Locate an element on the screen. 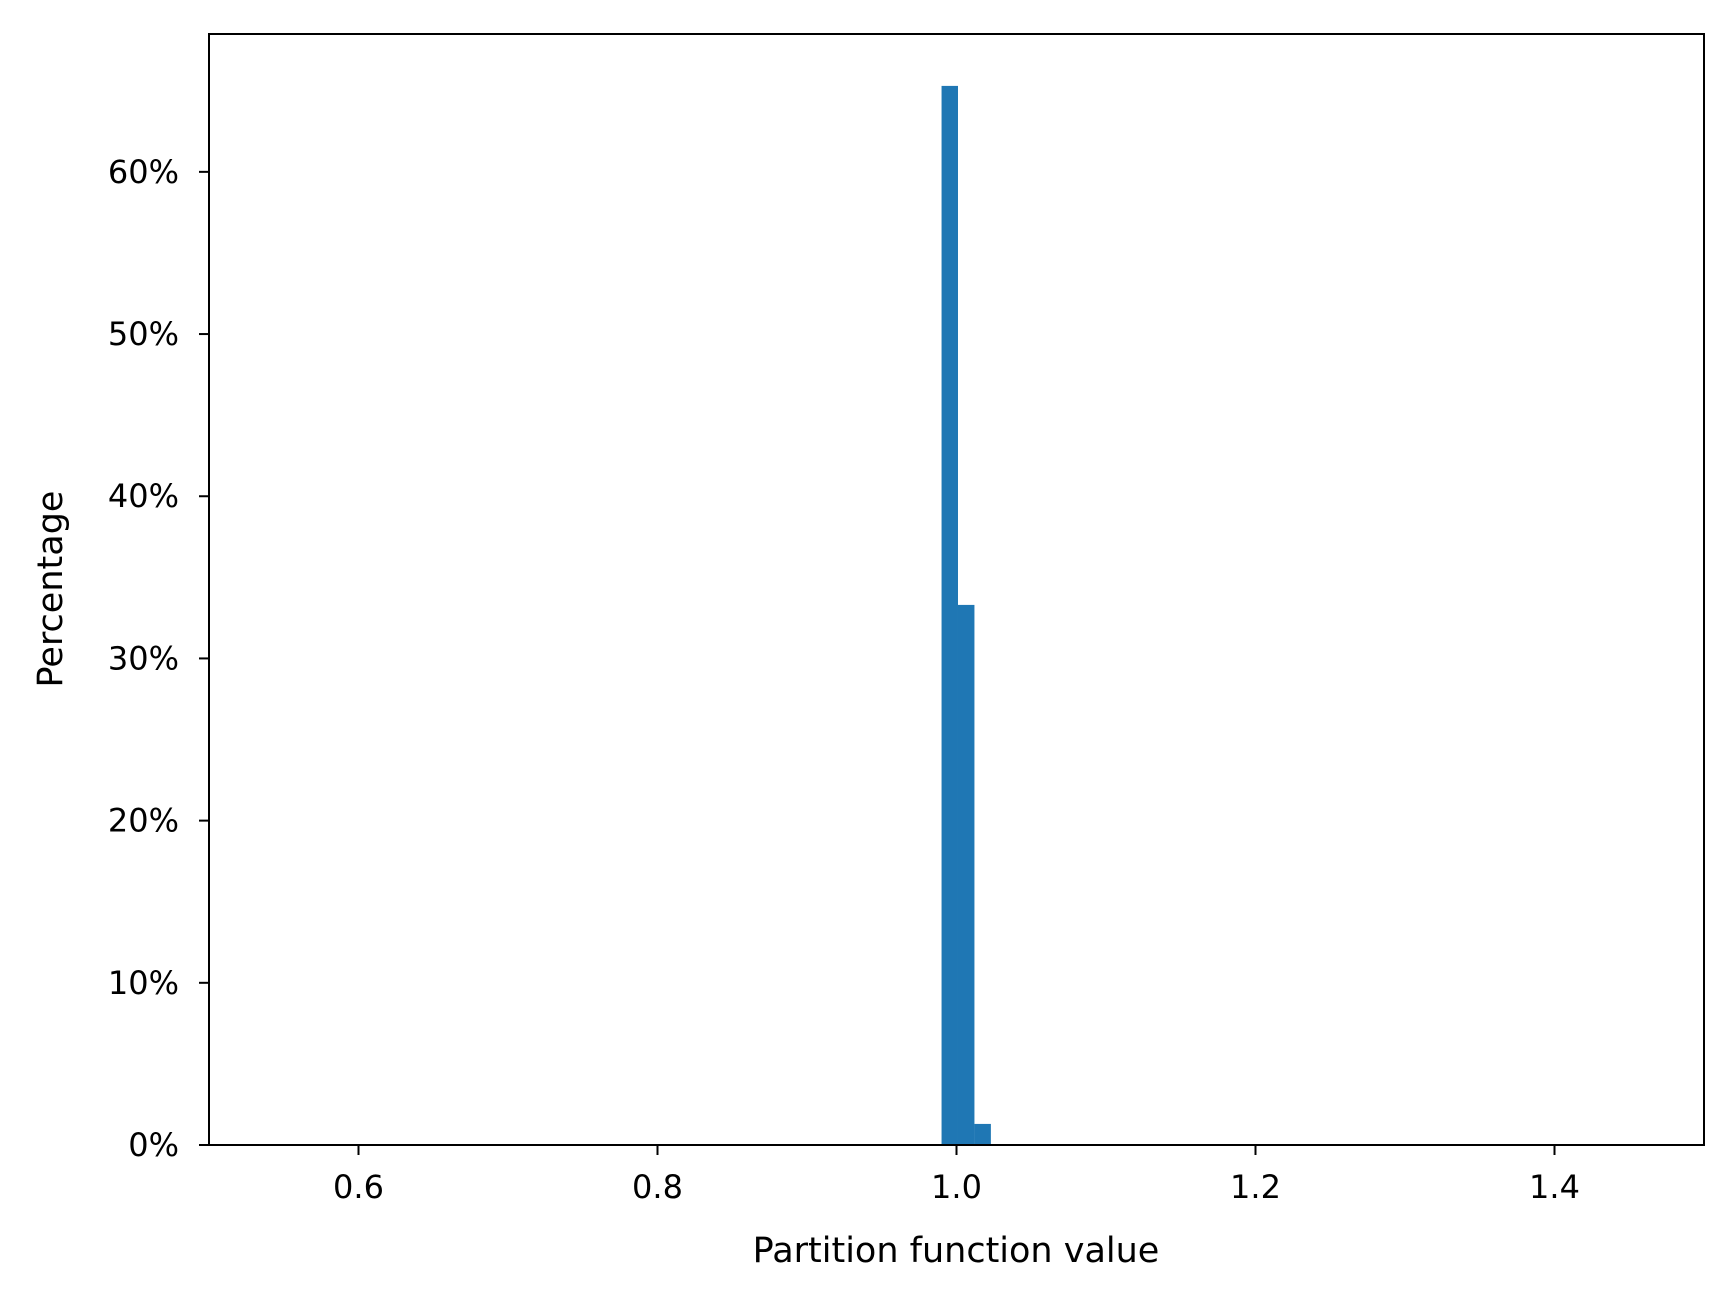 This screenshot has width=1729, height=1298. y-tick-label: 20% is located at coordinates (143, 821).